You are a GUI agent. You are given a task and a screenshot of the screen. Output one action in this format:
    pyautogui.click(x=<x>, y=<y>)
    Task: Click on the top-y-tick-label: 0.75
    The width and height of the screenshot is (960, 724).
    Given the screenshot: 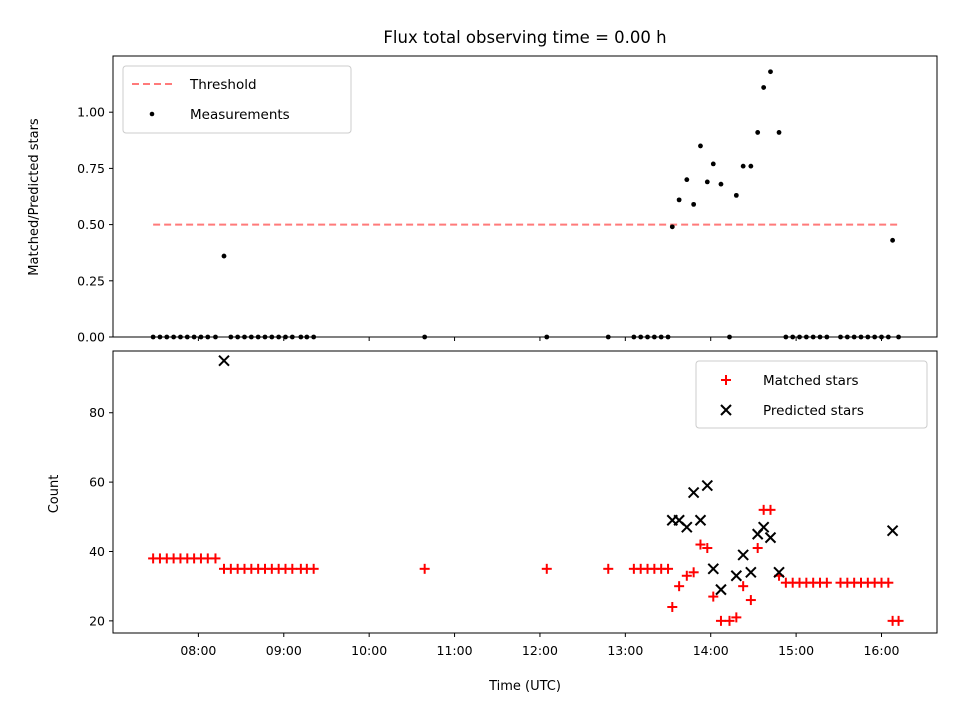 What is the action you would take?
    pyautogui.click(x=91, y=168)
    